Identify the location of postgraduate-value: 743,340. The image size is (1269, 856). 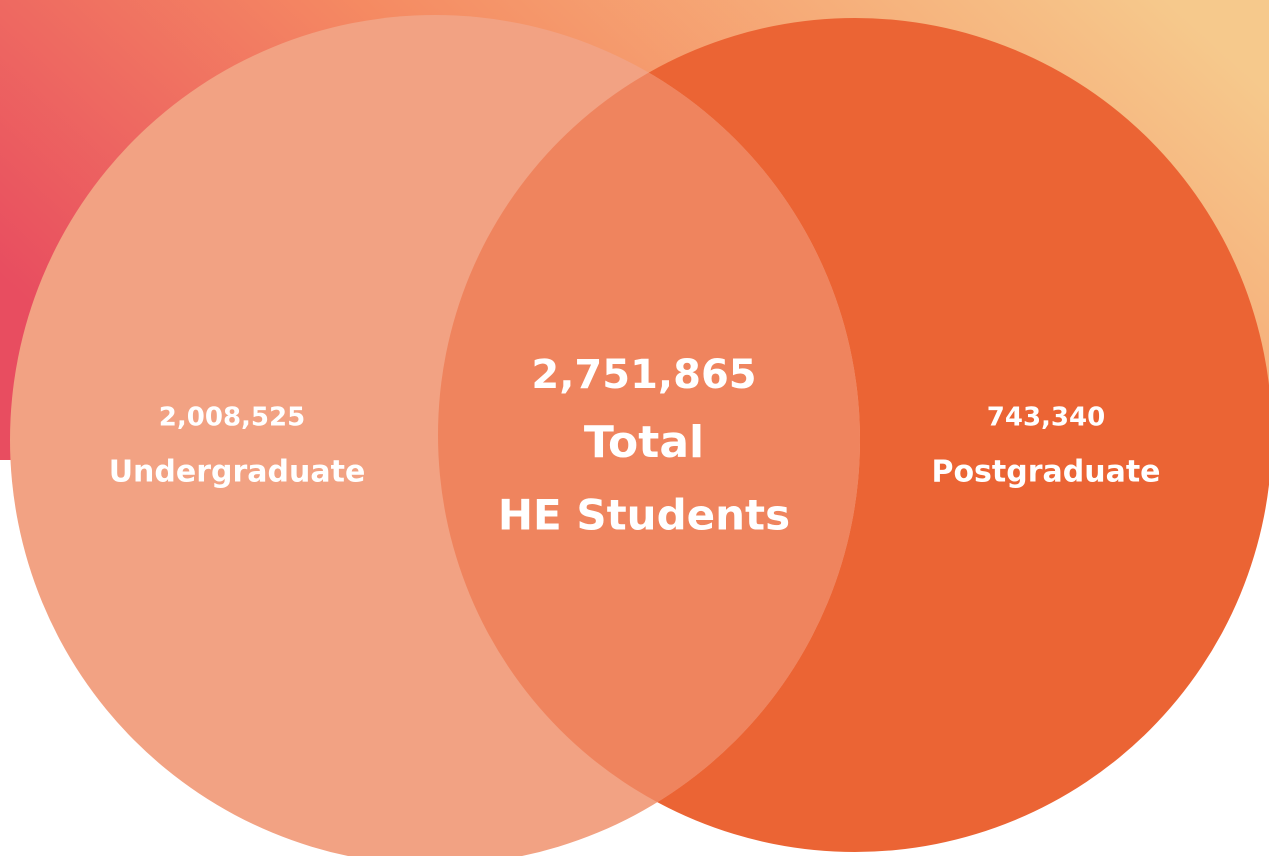
(1046, 418).